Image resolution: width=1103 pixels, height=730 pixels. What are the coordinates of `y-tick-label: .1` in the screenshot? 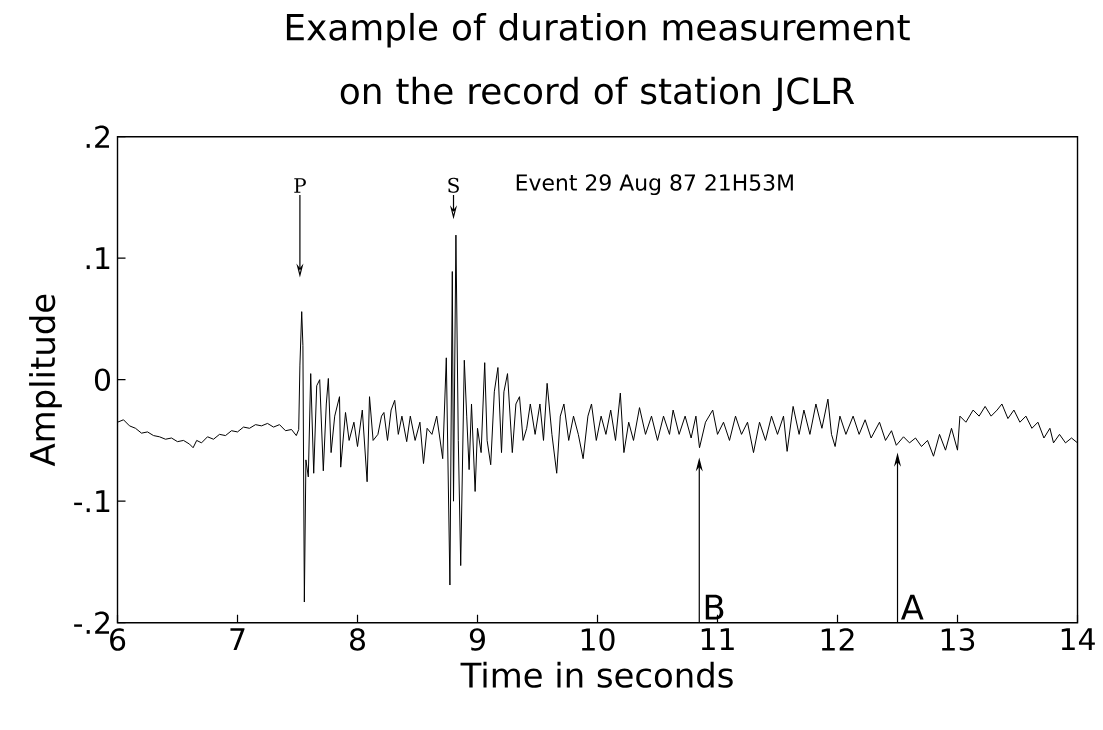 It's located at (98, 258).